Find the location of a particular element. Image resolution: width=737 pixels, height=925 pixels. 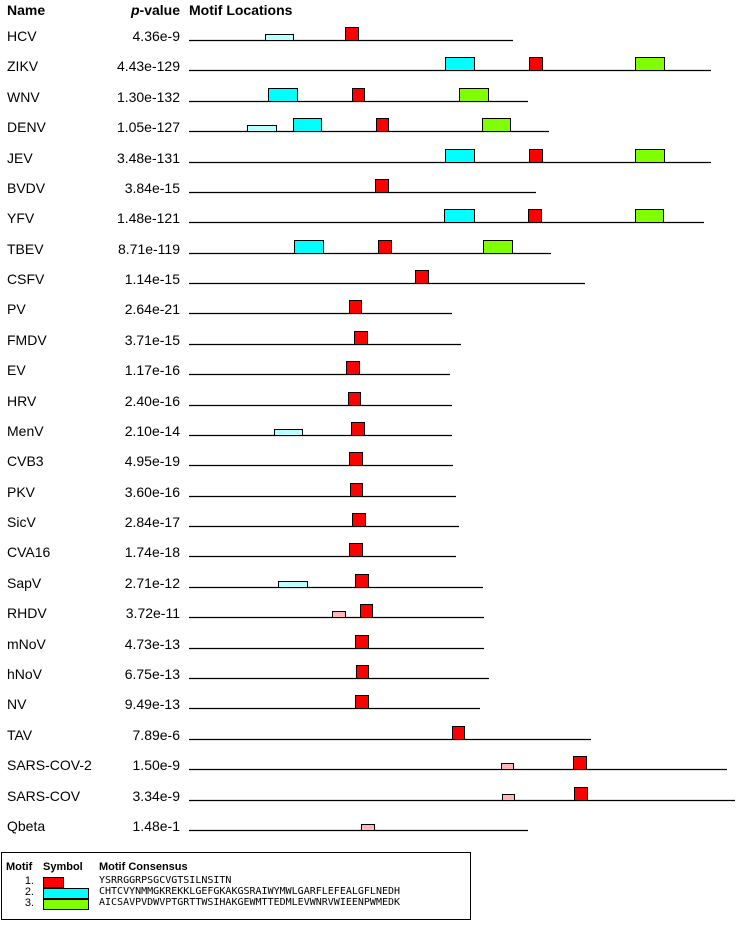

sequence-pvalue: 6.75e-13 is located at coordinates (152, 674).